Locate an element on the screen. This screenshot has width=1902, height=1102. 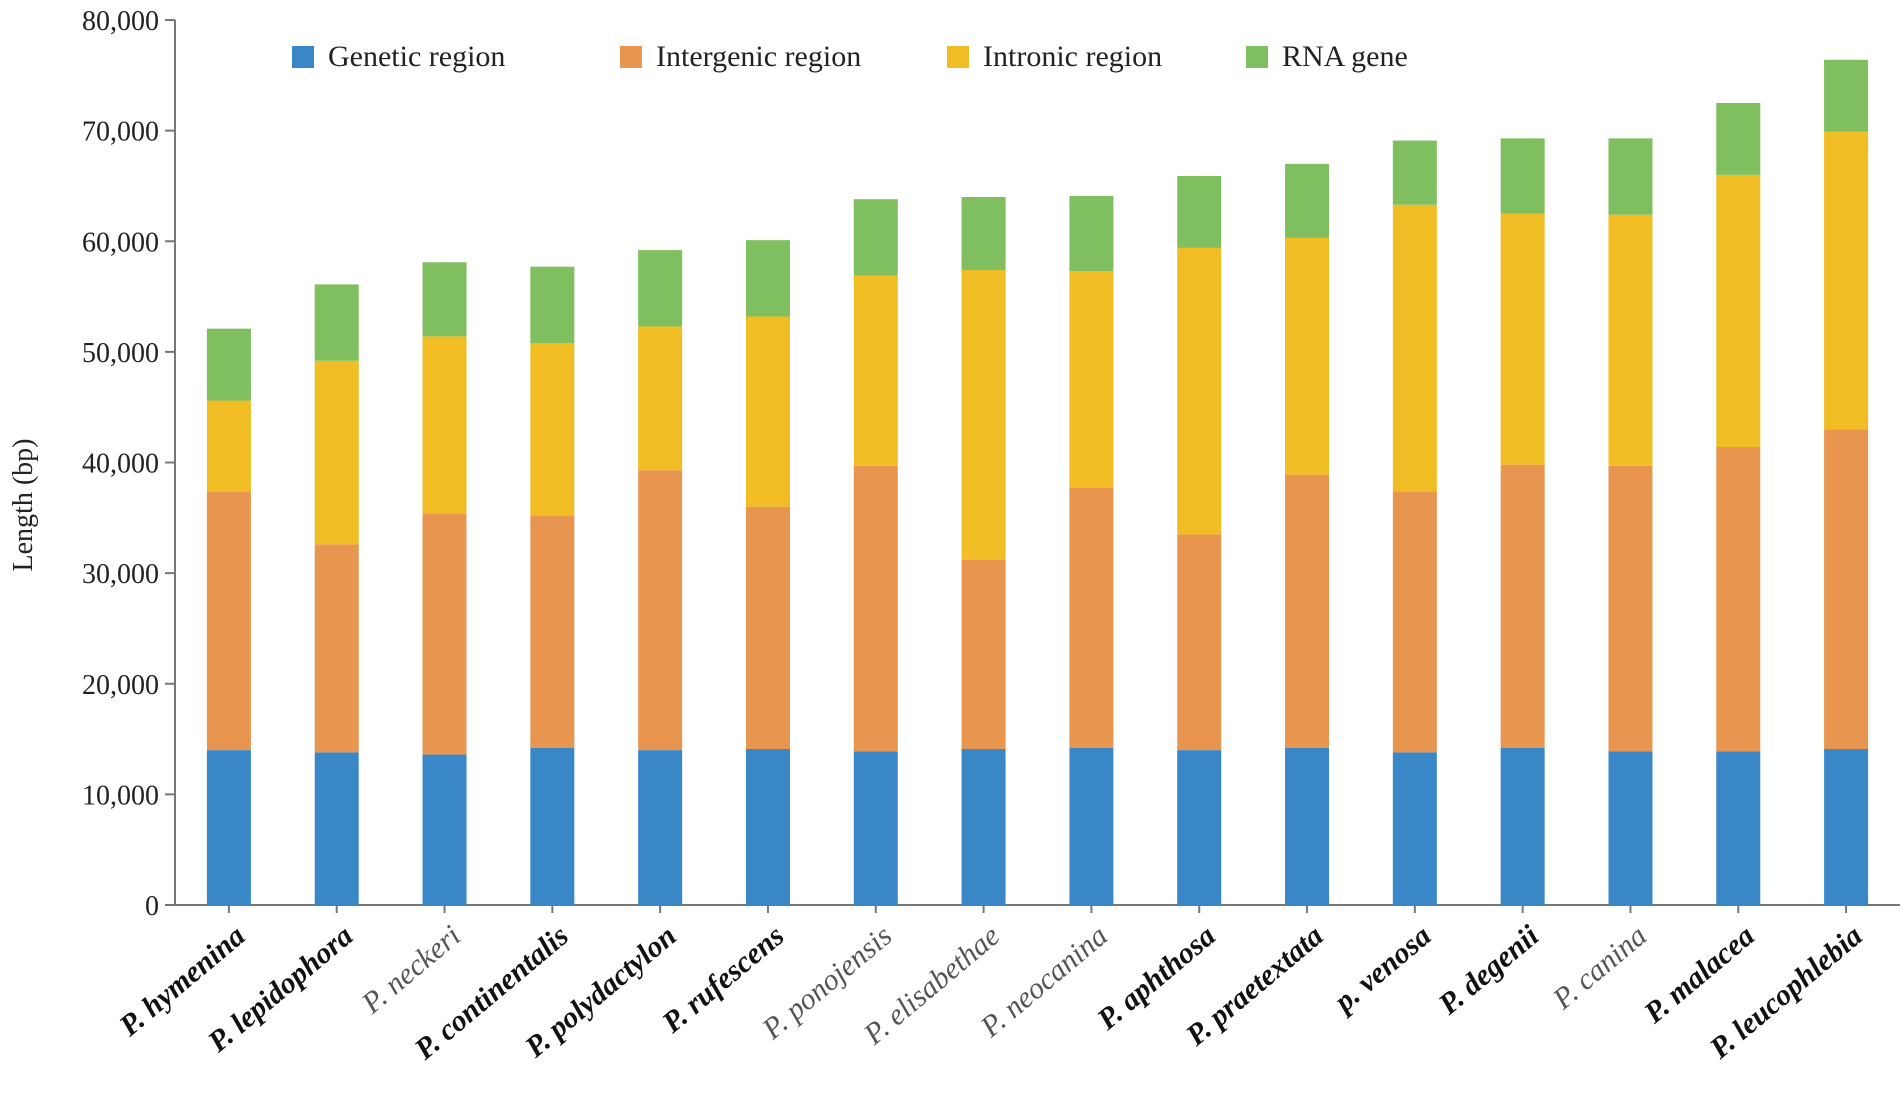
y-tick-label: 80,000 is located at coordinates (120, 21).